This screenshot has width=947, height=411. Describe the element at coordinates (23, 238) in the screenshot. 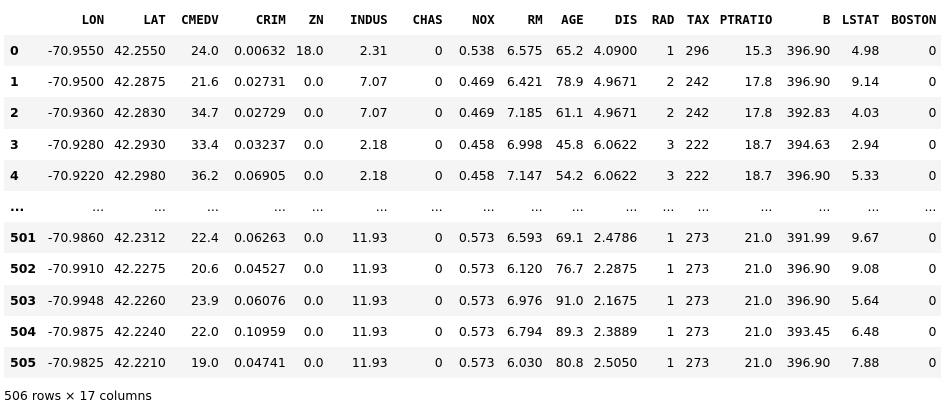

I see `row-index: 501` at that location.